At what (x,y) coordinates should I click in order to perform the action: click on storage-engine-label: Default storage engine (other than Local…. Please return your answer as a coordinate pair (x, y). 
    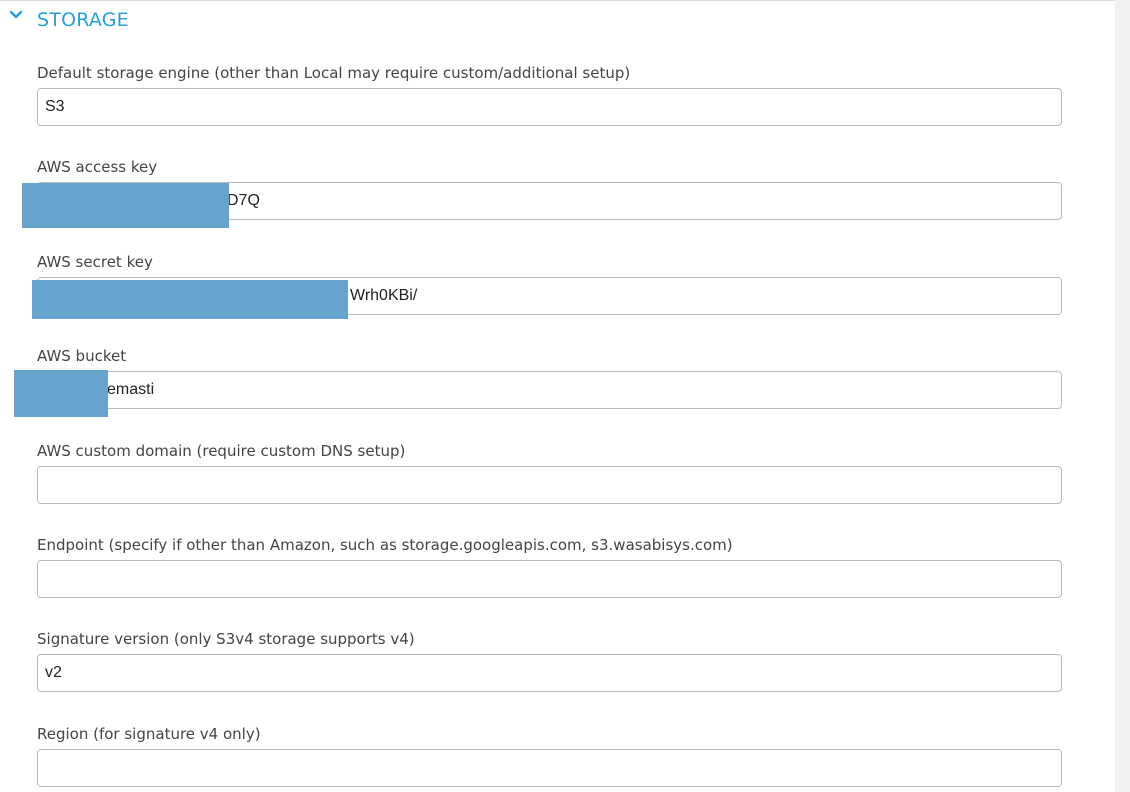
    Looking at the image, I should click on (334, 73).